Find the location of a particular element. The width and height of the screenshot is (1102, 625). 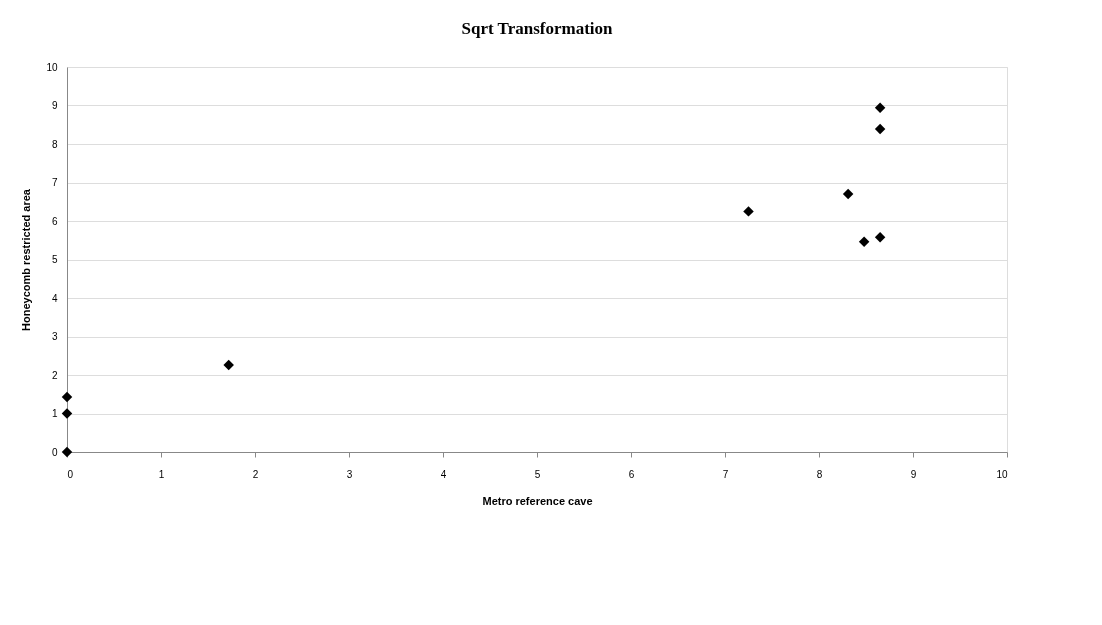

x-tick-label: 0 is located at coordinates (70, 474).